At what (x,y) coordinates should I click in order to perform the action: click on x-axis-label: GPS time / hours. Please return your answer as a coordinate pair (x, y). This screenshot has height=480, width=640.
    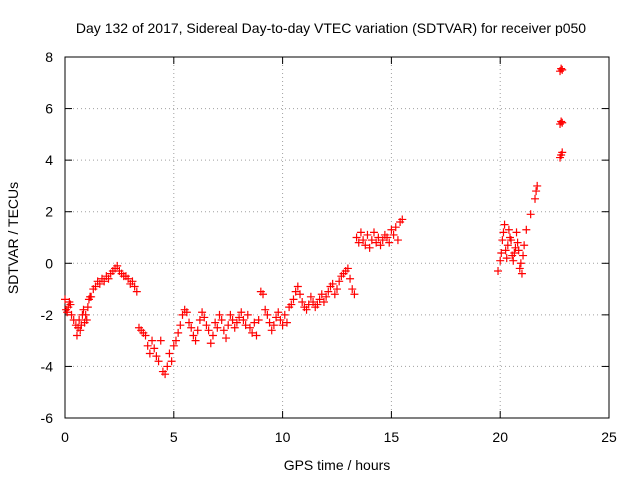
    Looking at the image, I should click on (337, 465).